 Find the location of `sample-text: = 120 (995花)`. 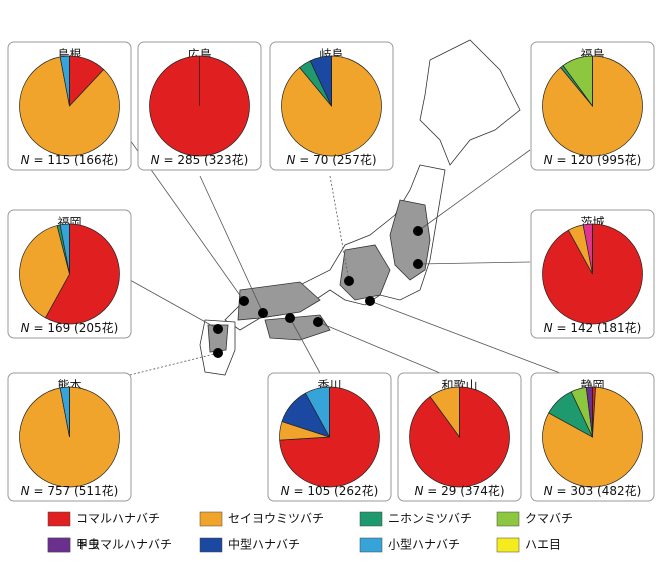

sample-text: = 120 (995花) is located at coordinates (597, 159).